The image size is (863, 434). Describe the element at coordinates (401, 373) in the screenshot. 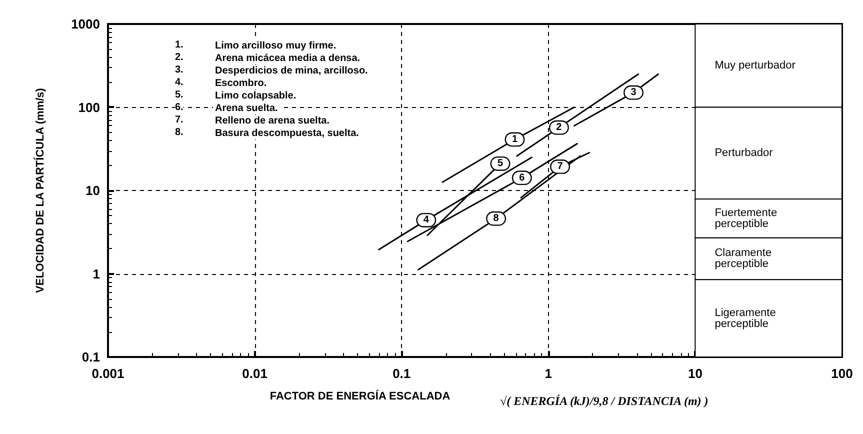

I see `x-tick-label: 0.1` at that location.